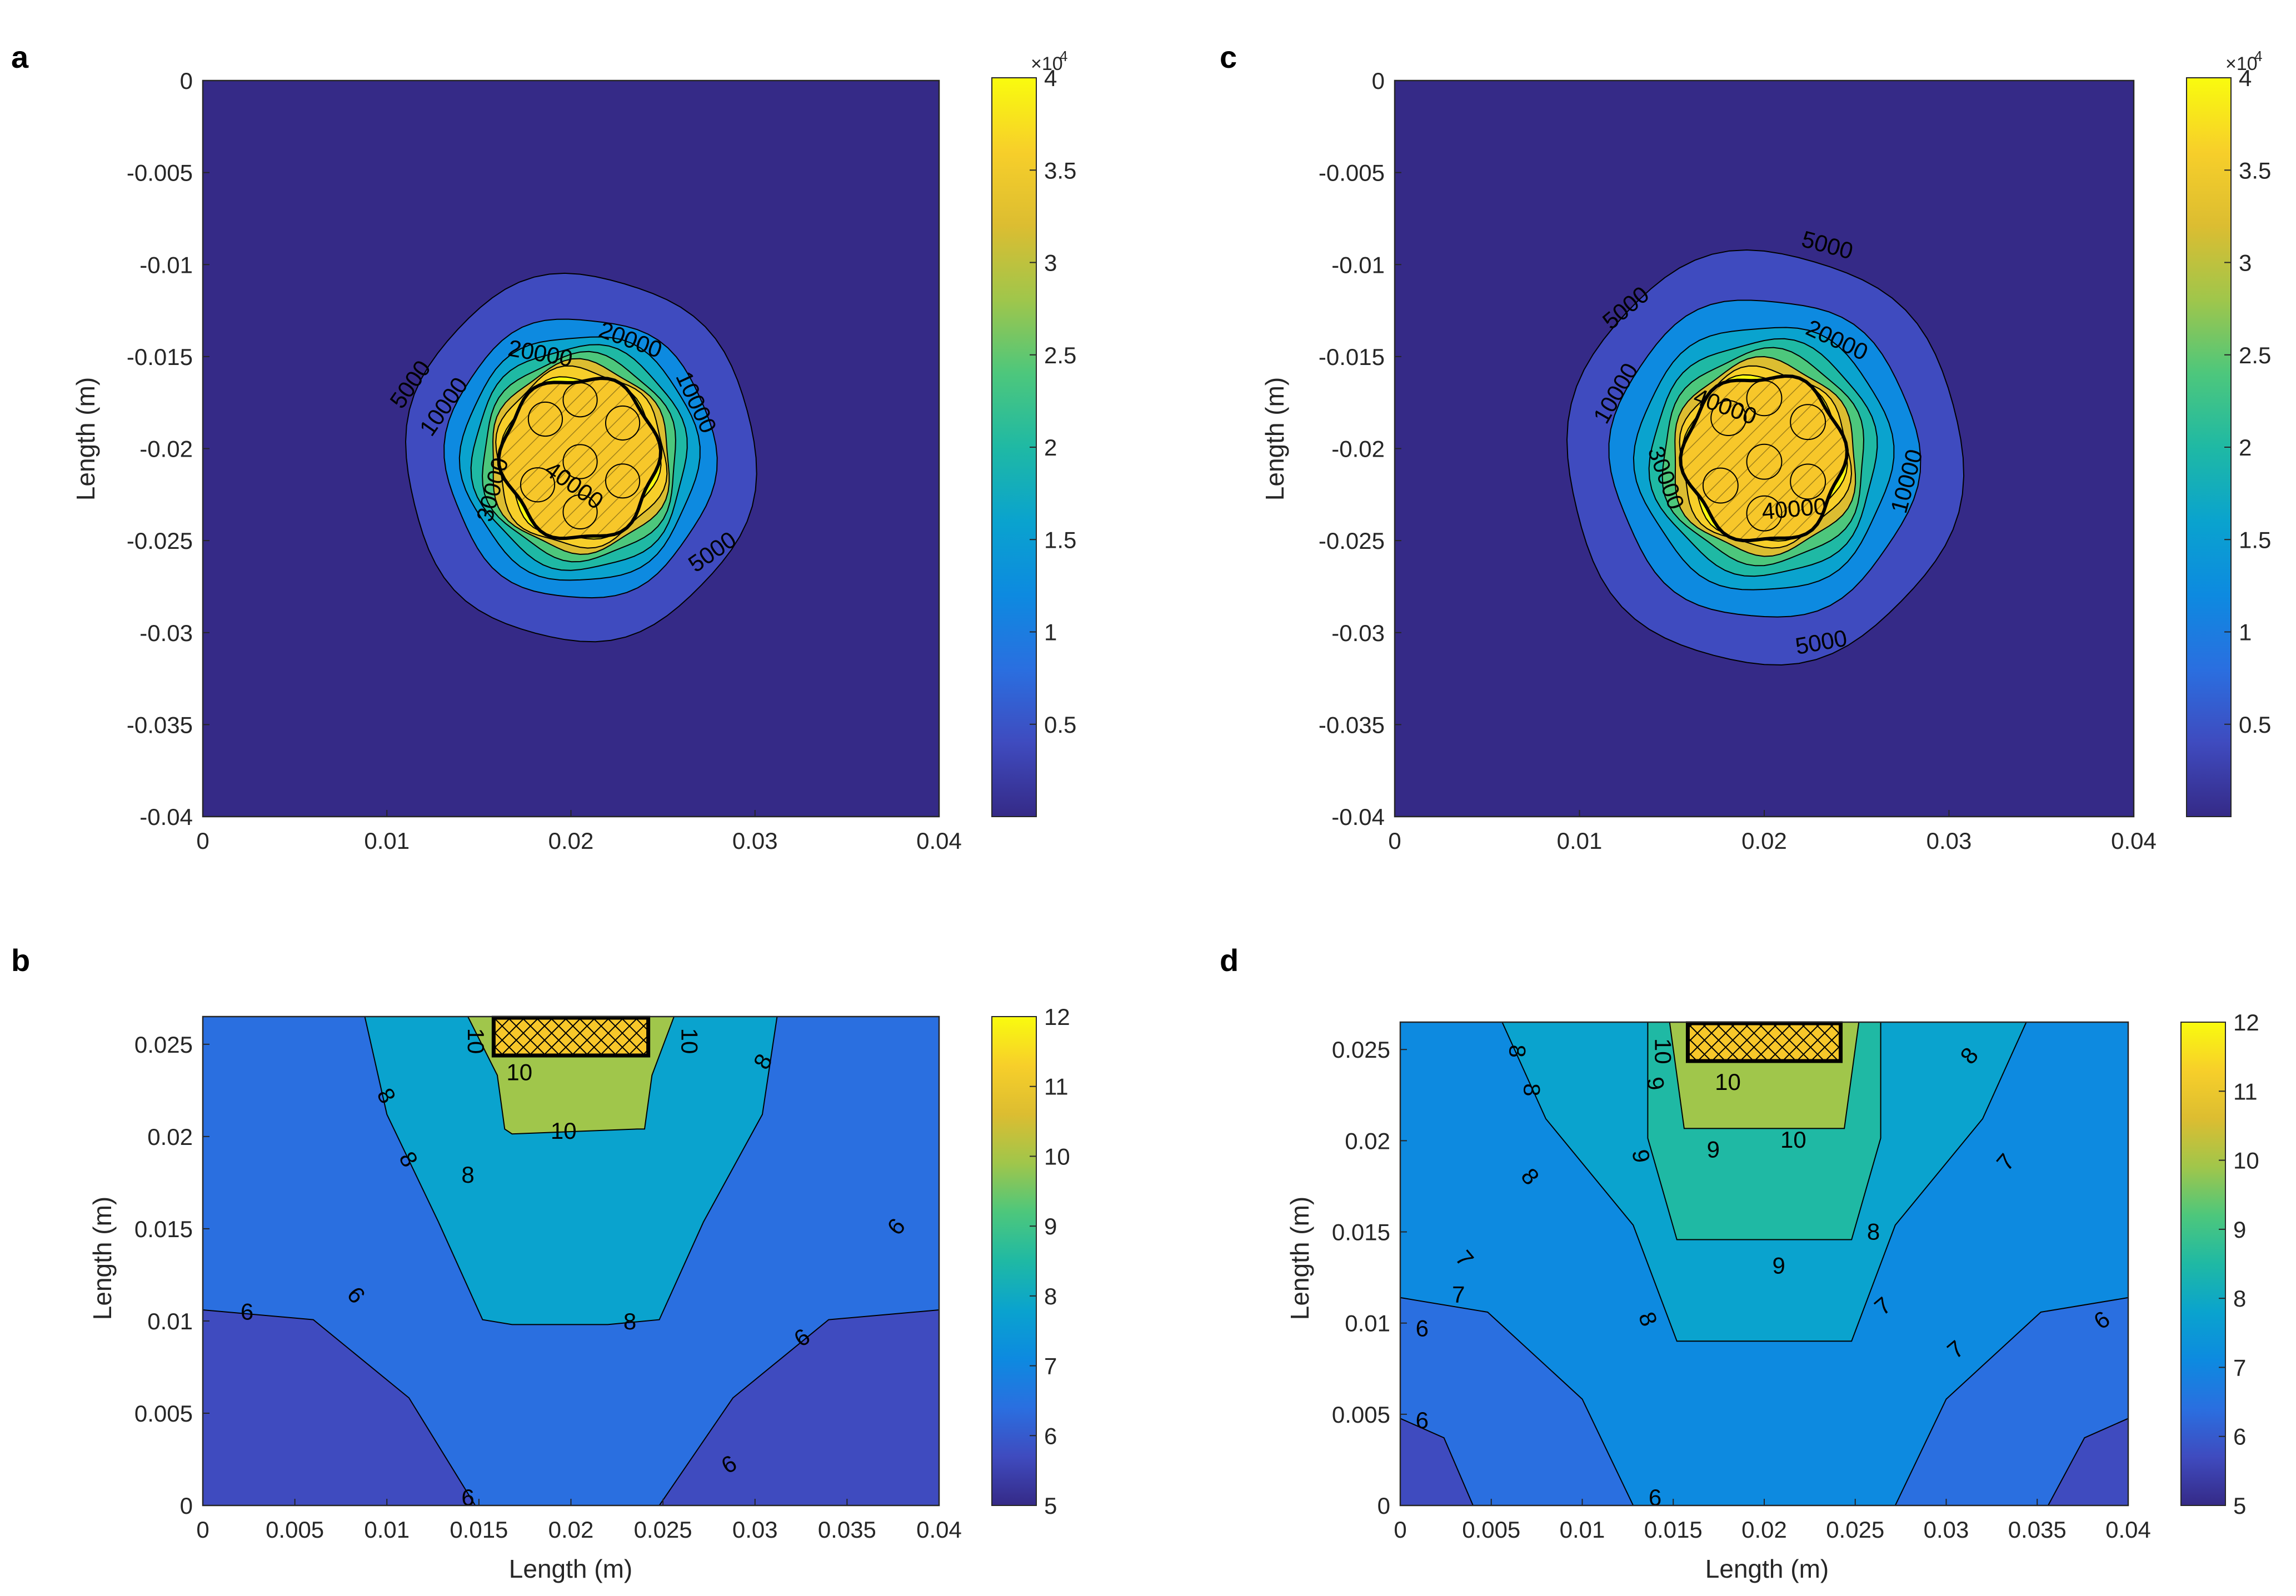 This screenshot has height=1596, width=2296. What do you see at coordinates (1352, 541) in the screenshot?
I see `y-tick-label: -0.025` at bounding box center [1352, 541].